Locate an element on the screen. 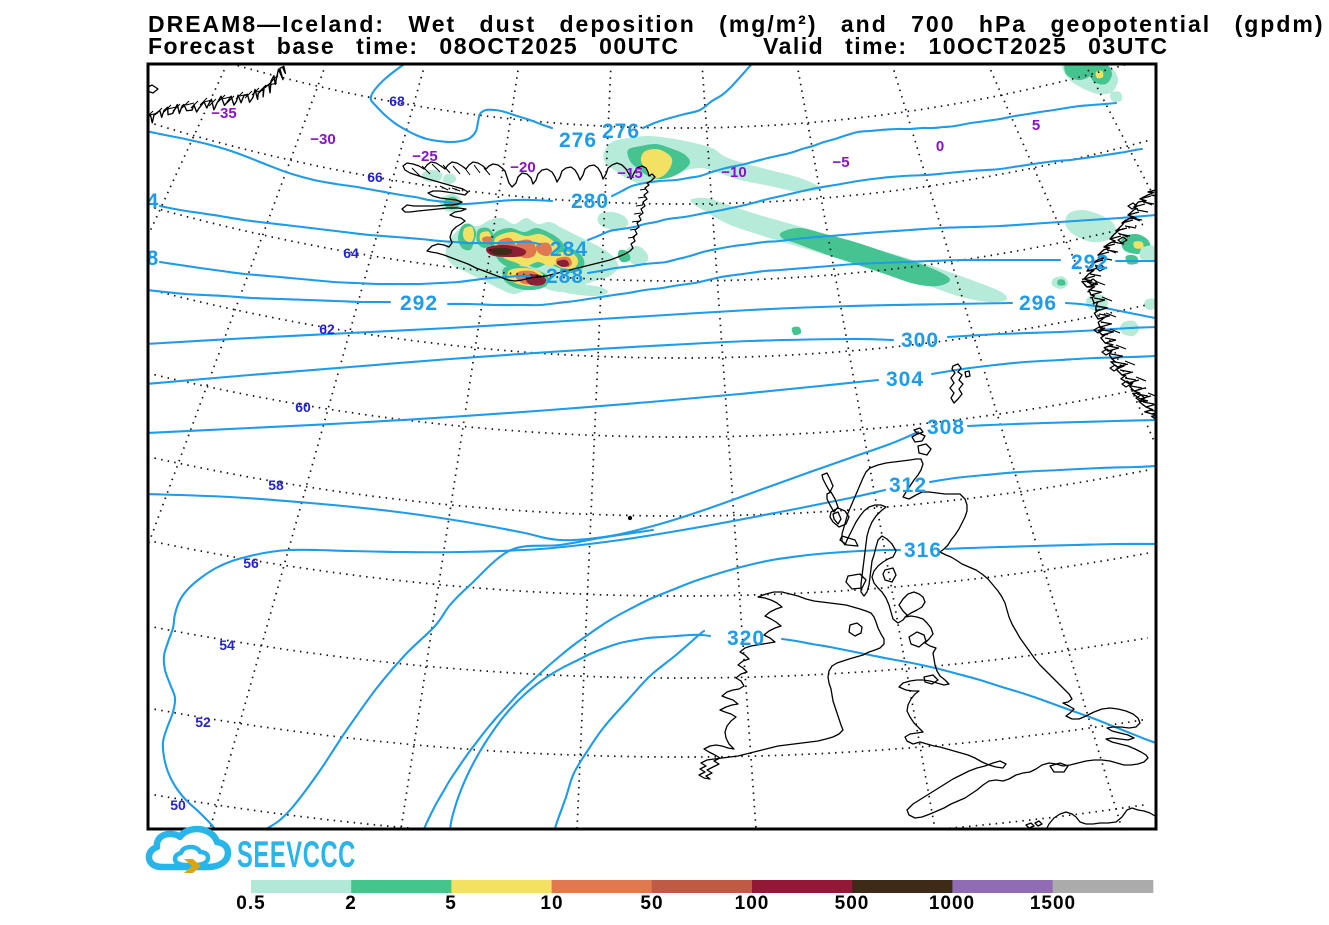  svg-text: 316 is located at coordinates (923, 550).